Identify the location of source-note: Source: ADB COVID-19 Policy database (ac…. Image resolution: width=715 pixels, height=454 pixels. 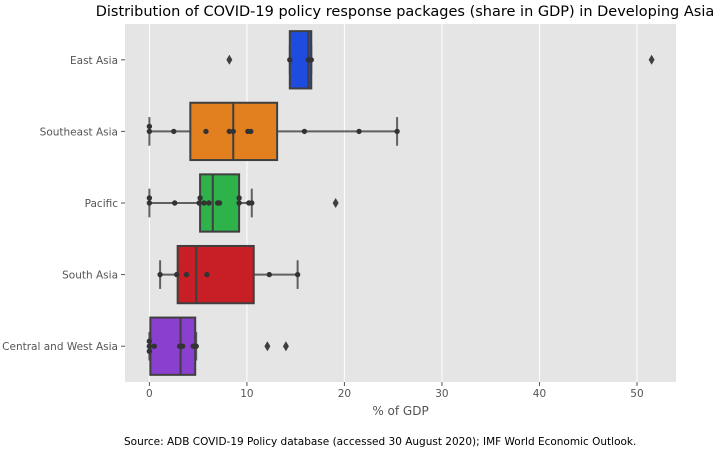
(380, 442).